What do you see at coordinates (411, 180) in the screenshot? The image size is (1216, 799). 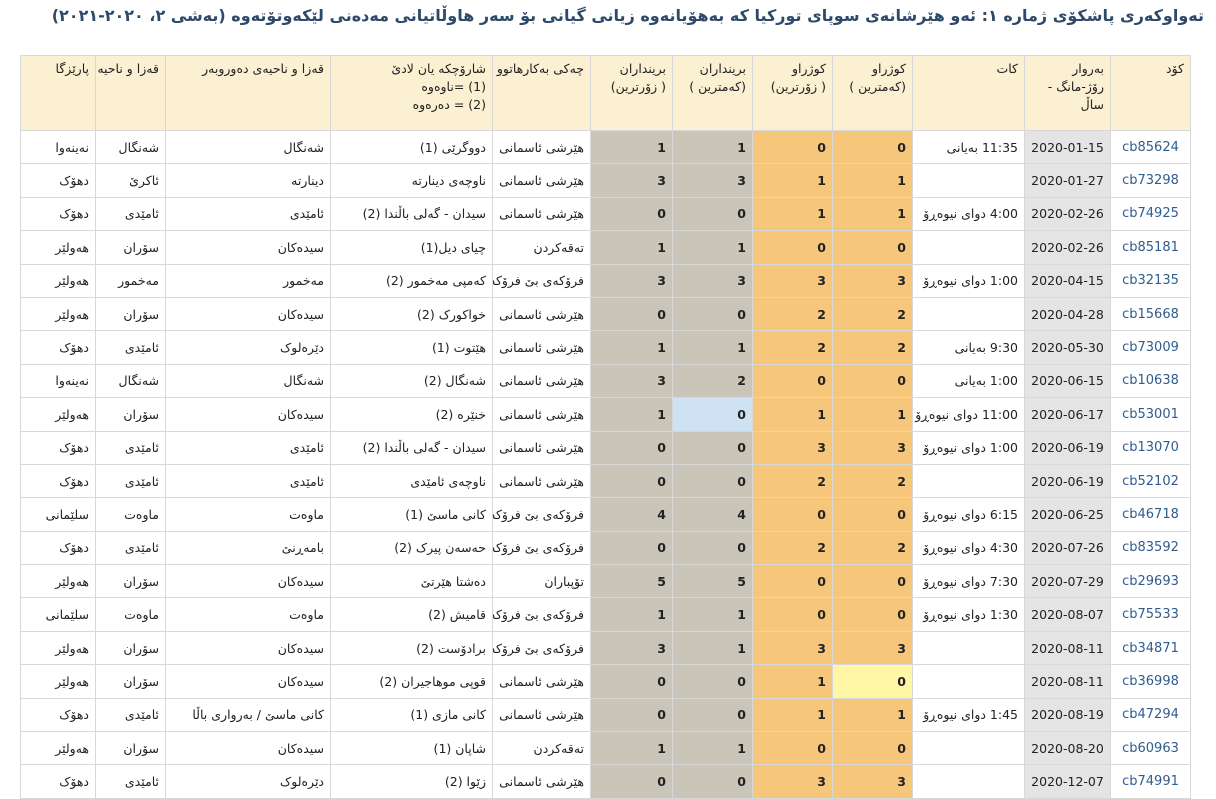 I see `table-cell: ناوچەی دینارتە` at bounding box center [411, 180].